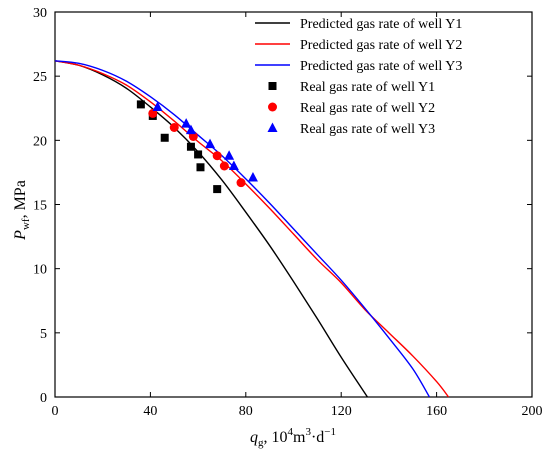  I want to click on y-tick-label: 20, so click(40, 141).